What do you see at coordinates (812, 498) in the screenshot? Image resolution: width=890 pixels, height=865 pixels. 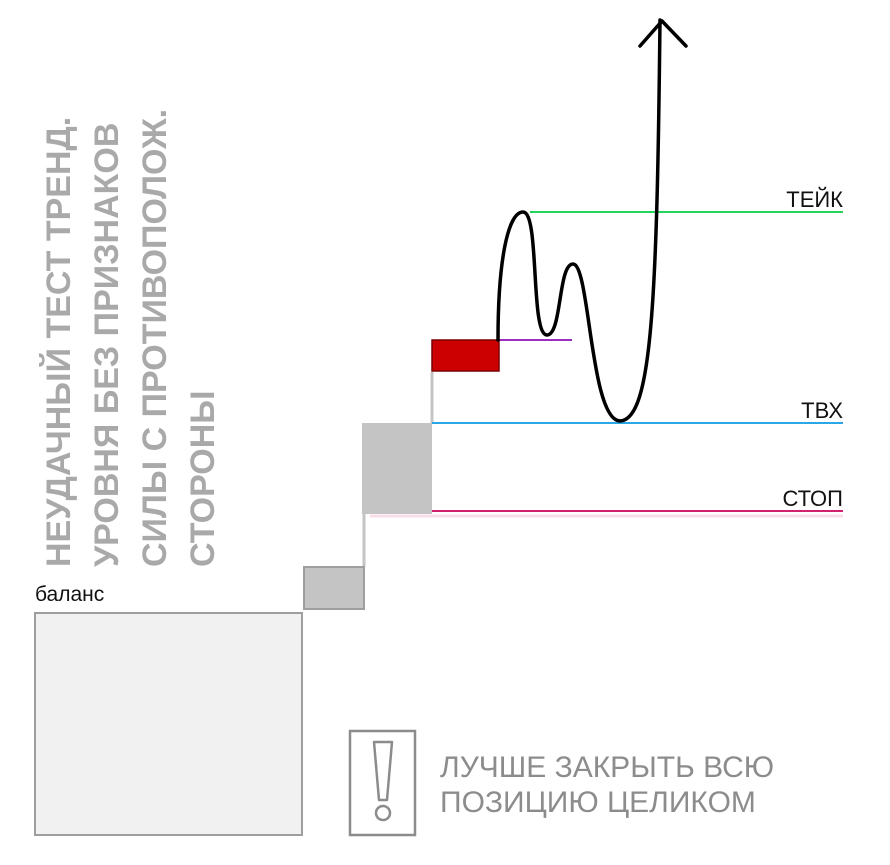 I see `stop-label: СТОП` at bounding box center [812, 498].